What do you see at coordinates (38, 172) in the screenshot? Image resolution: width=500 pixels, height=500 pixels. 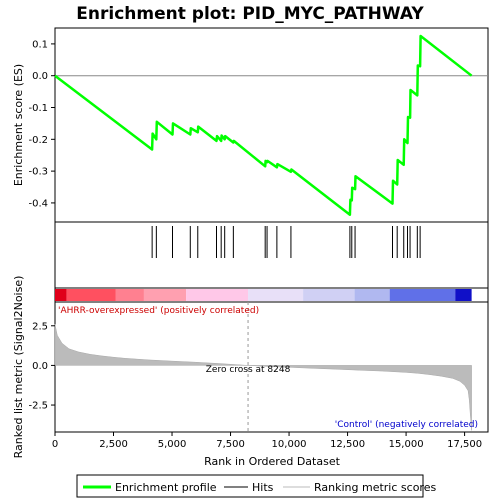 I see `es-tick-label: -0.3` at bounding box center [38, 172].